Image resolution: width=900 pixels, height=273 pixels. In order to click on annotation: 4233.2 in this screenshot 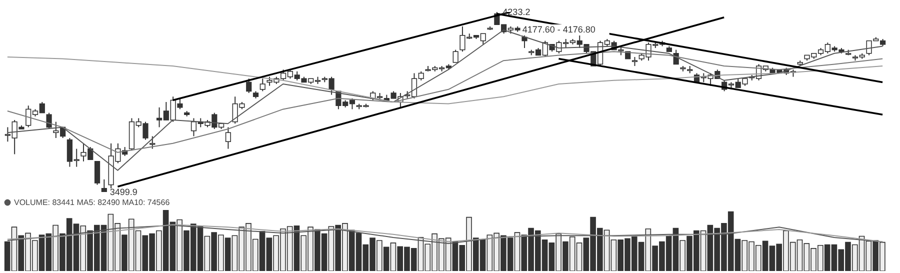, I will do `click(516, 12)`.